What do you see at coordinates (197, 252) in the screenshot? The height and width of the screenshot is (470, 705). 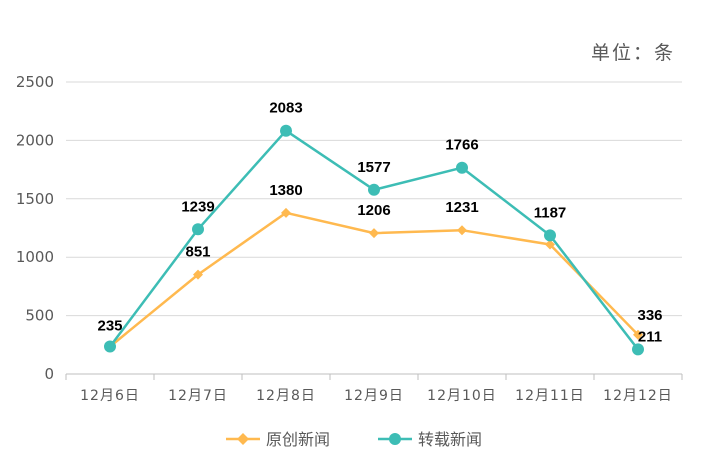 I see `data-label: 851` at bounding box center [197, 252].